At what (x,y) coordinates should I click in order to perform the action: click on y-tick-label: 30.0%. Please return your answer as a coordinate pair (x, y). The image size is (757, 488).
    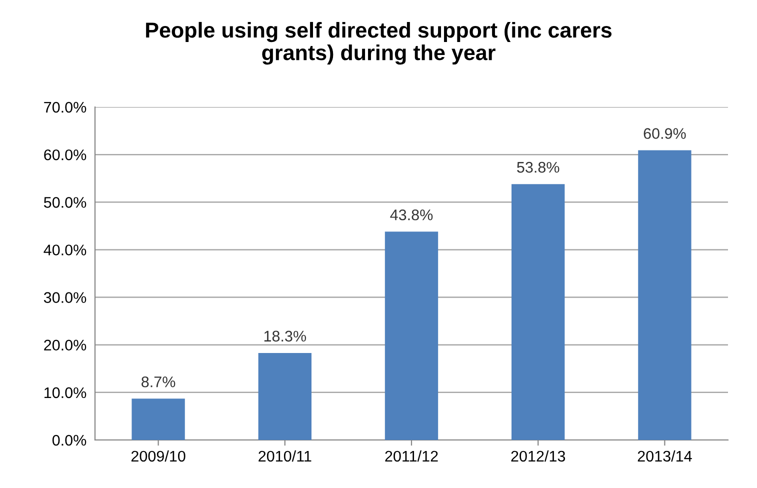
    Looking at the image, I should click on (65, 297).